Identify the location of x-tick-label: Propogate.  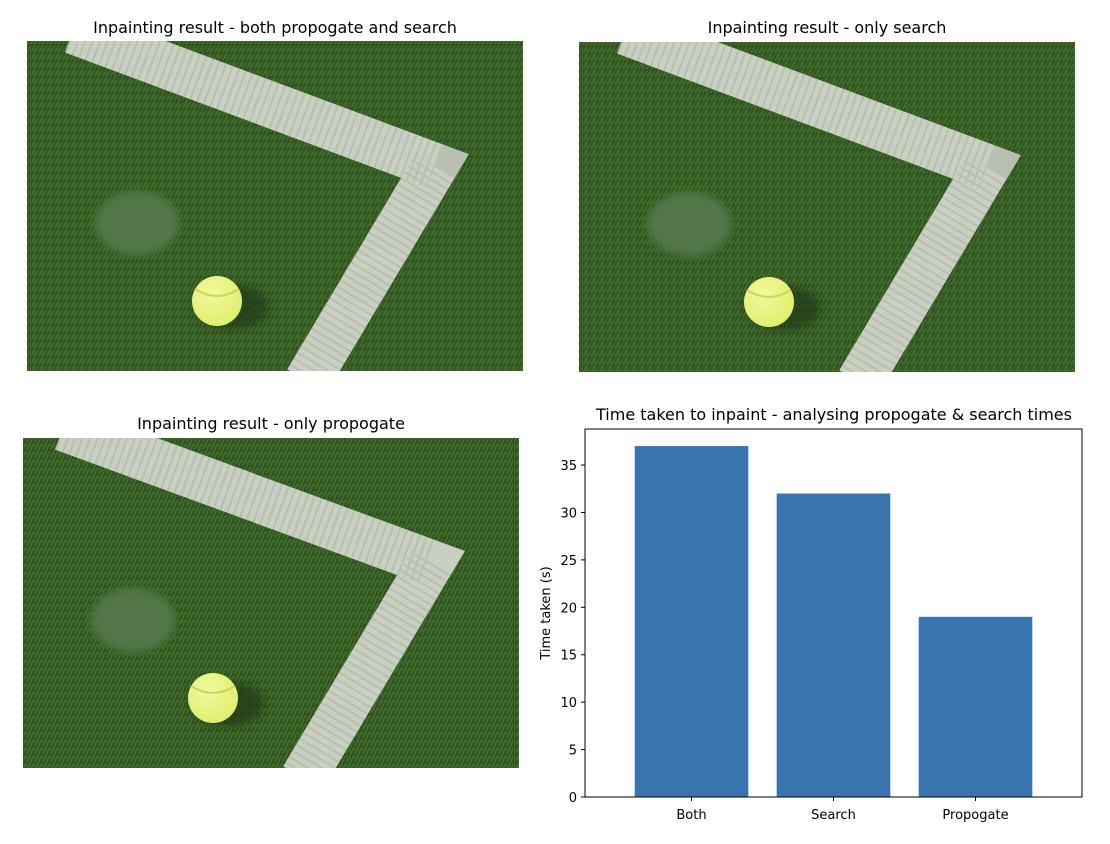
(975, 815).